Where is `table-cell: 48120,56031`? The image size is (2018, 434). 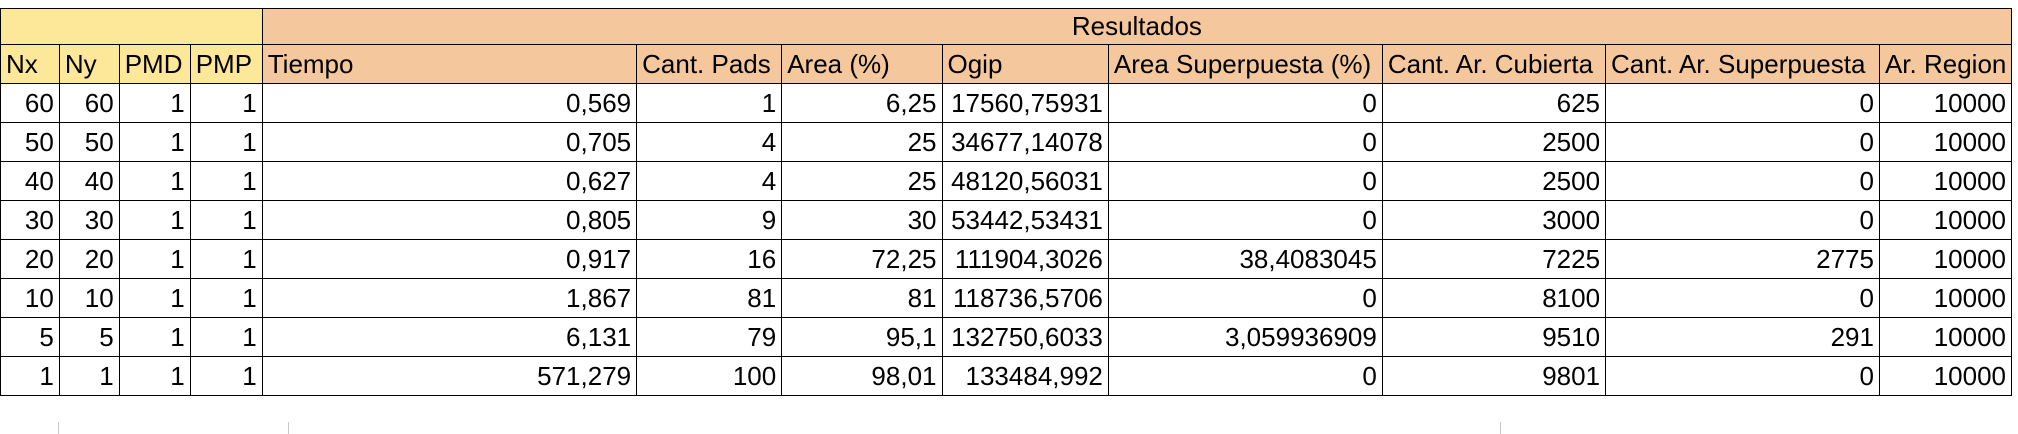 table-cell: 48120,56031 is located at coordinates (1025, 181).